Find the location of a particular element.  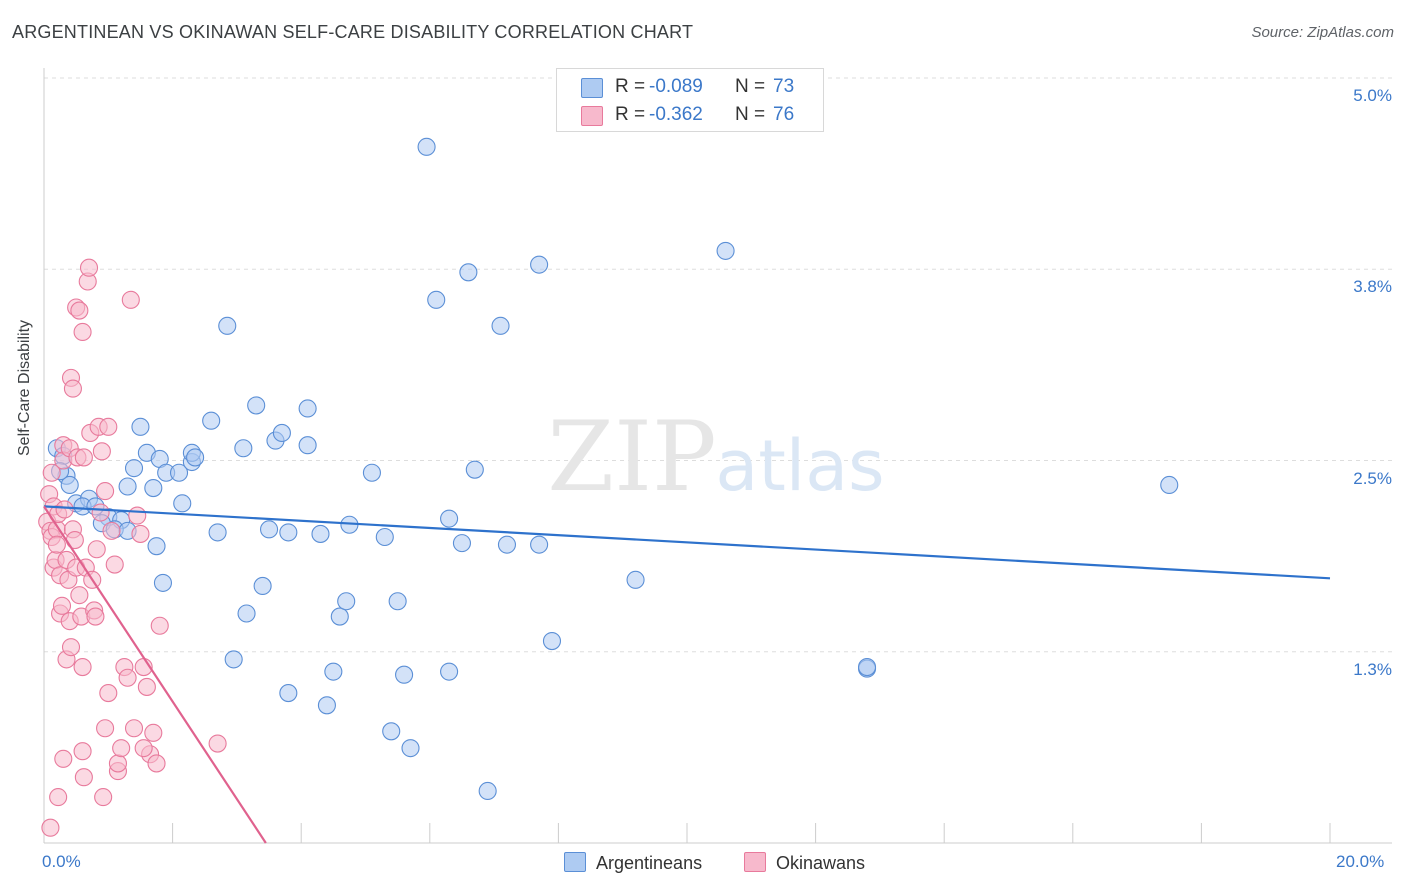

x-tick-min: 0.0% is located at coordinates (61, 861).